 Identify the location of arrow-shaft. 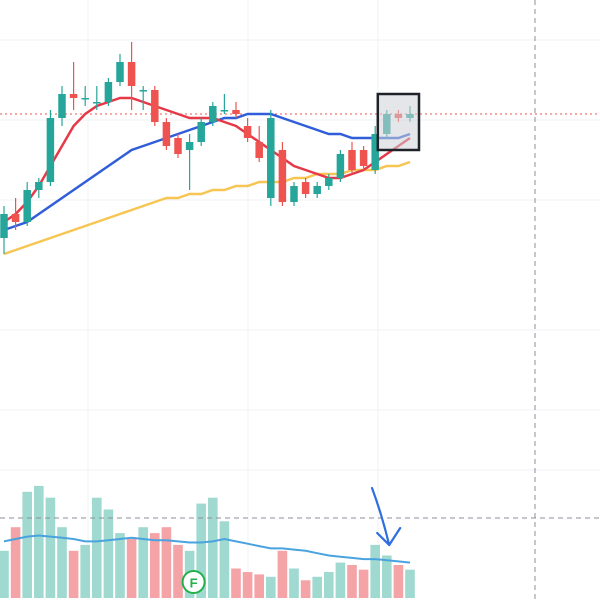
(380, 516).